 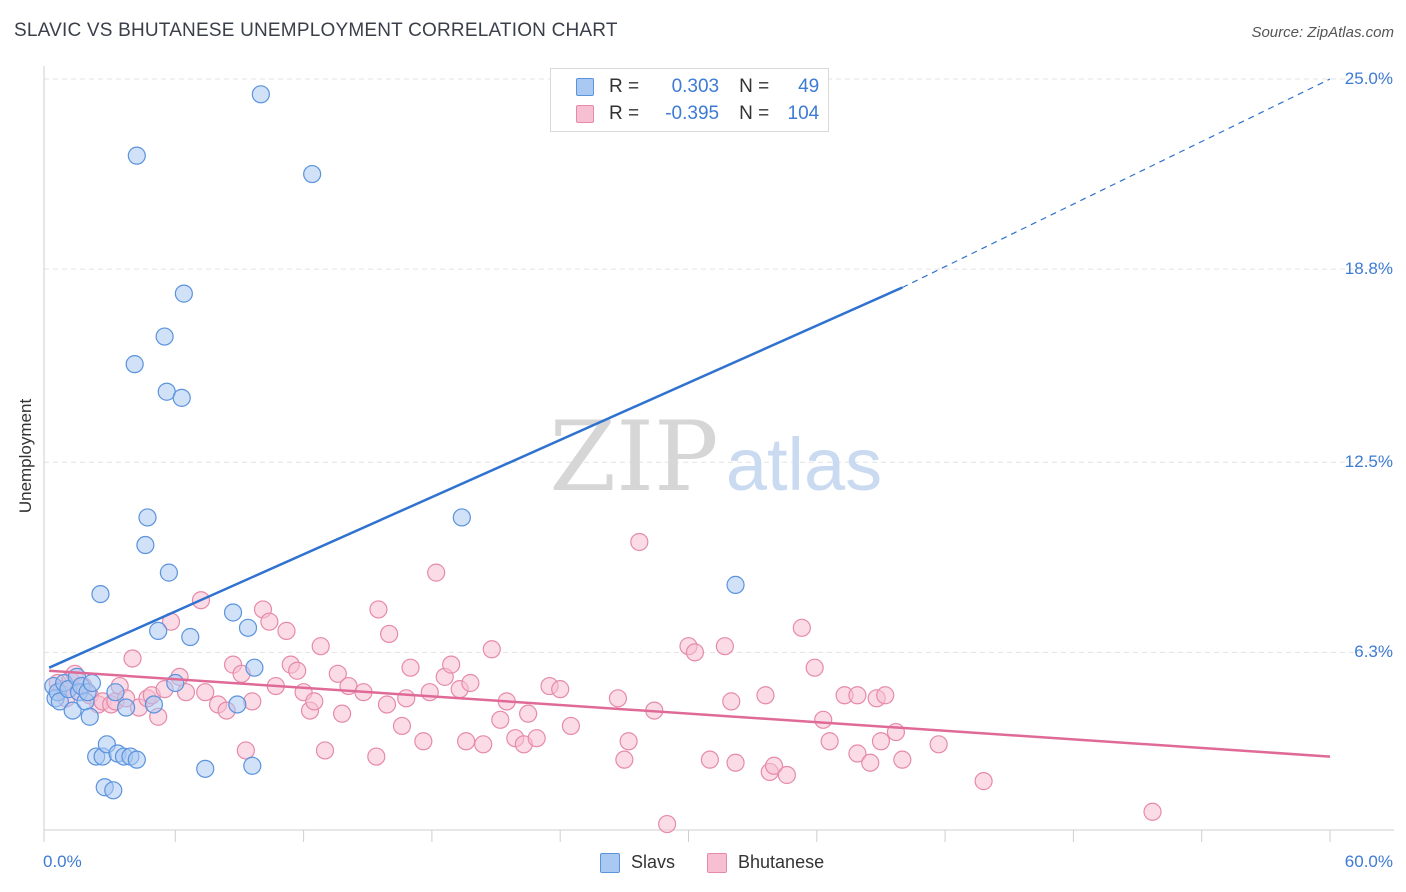 I want to click on legend-item-slavs: Slavs, so click(x=637, y=862).